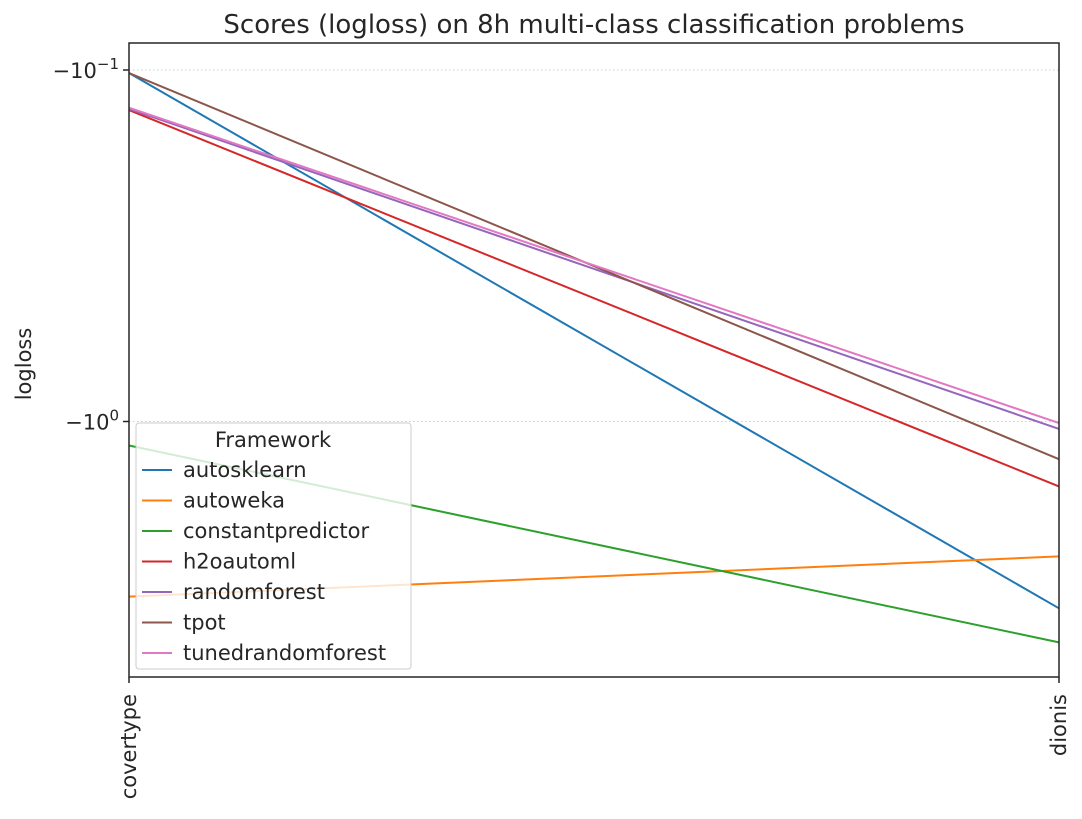 This screenshot has height=819, width=1082. What do you see at coordinates (1059, 725) in the screenshot?
I see `x-tick-label: dionis` at bounding box center [1059, 725].